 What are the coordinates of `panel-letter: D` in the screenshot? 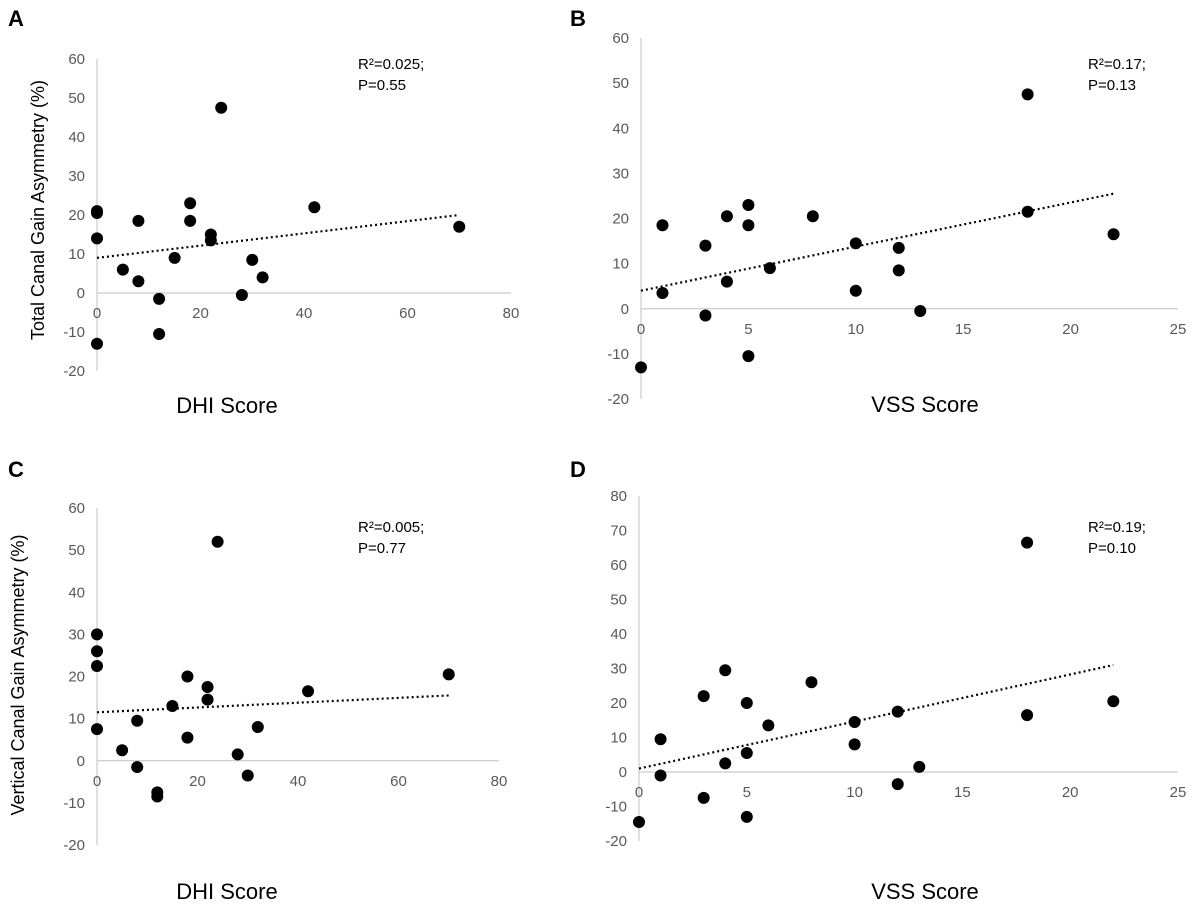 It's located at (578, 469).